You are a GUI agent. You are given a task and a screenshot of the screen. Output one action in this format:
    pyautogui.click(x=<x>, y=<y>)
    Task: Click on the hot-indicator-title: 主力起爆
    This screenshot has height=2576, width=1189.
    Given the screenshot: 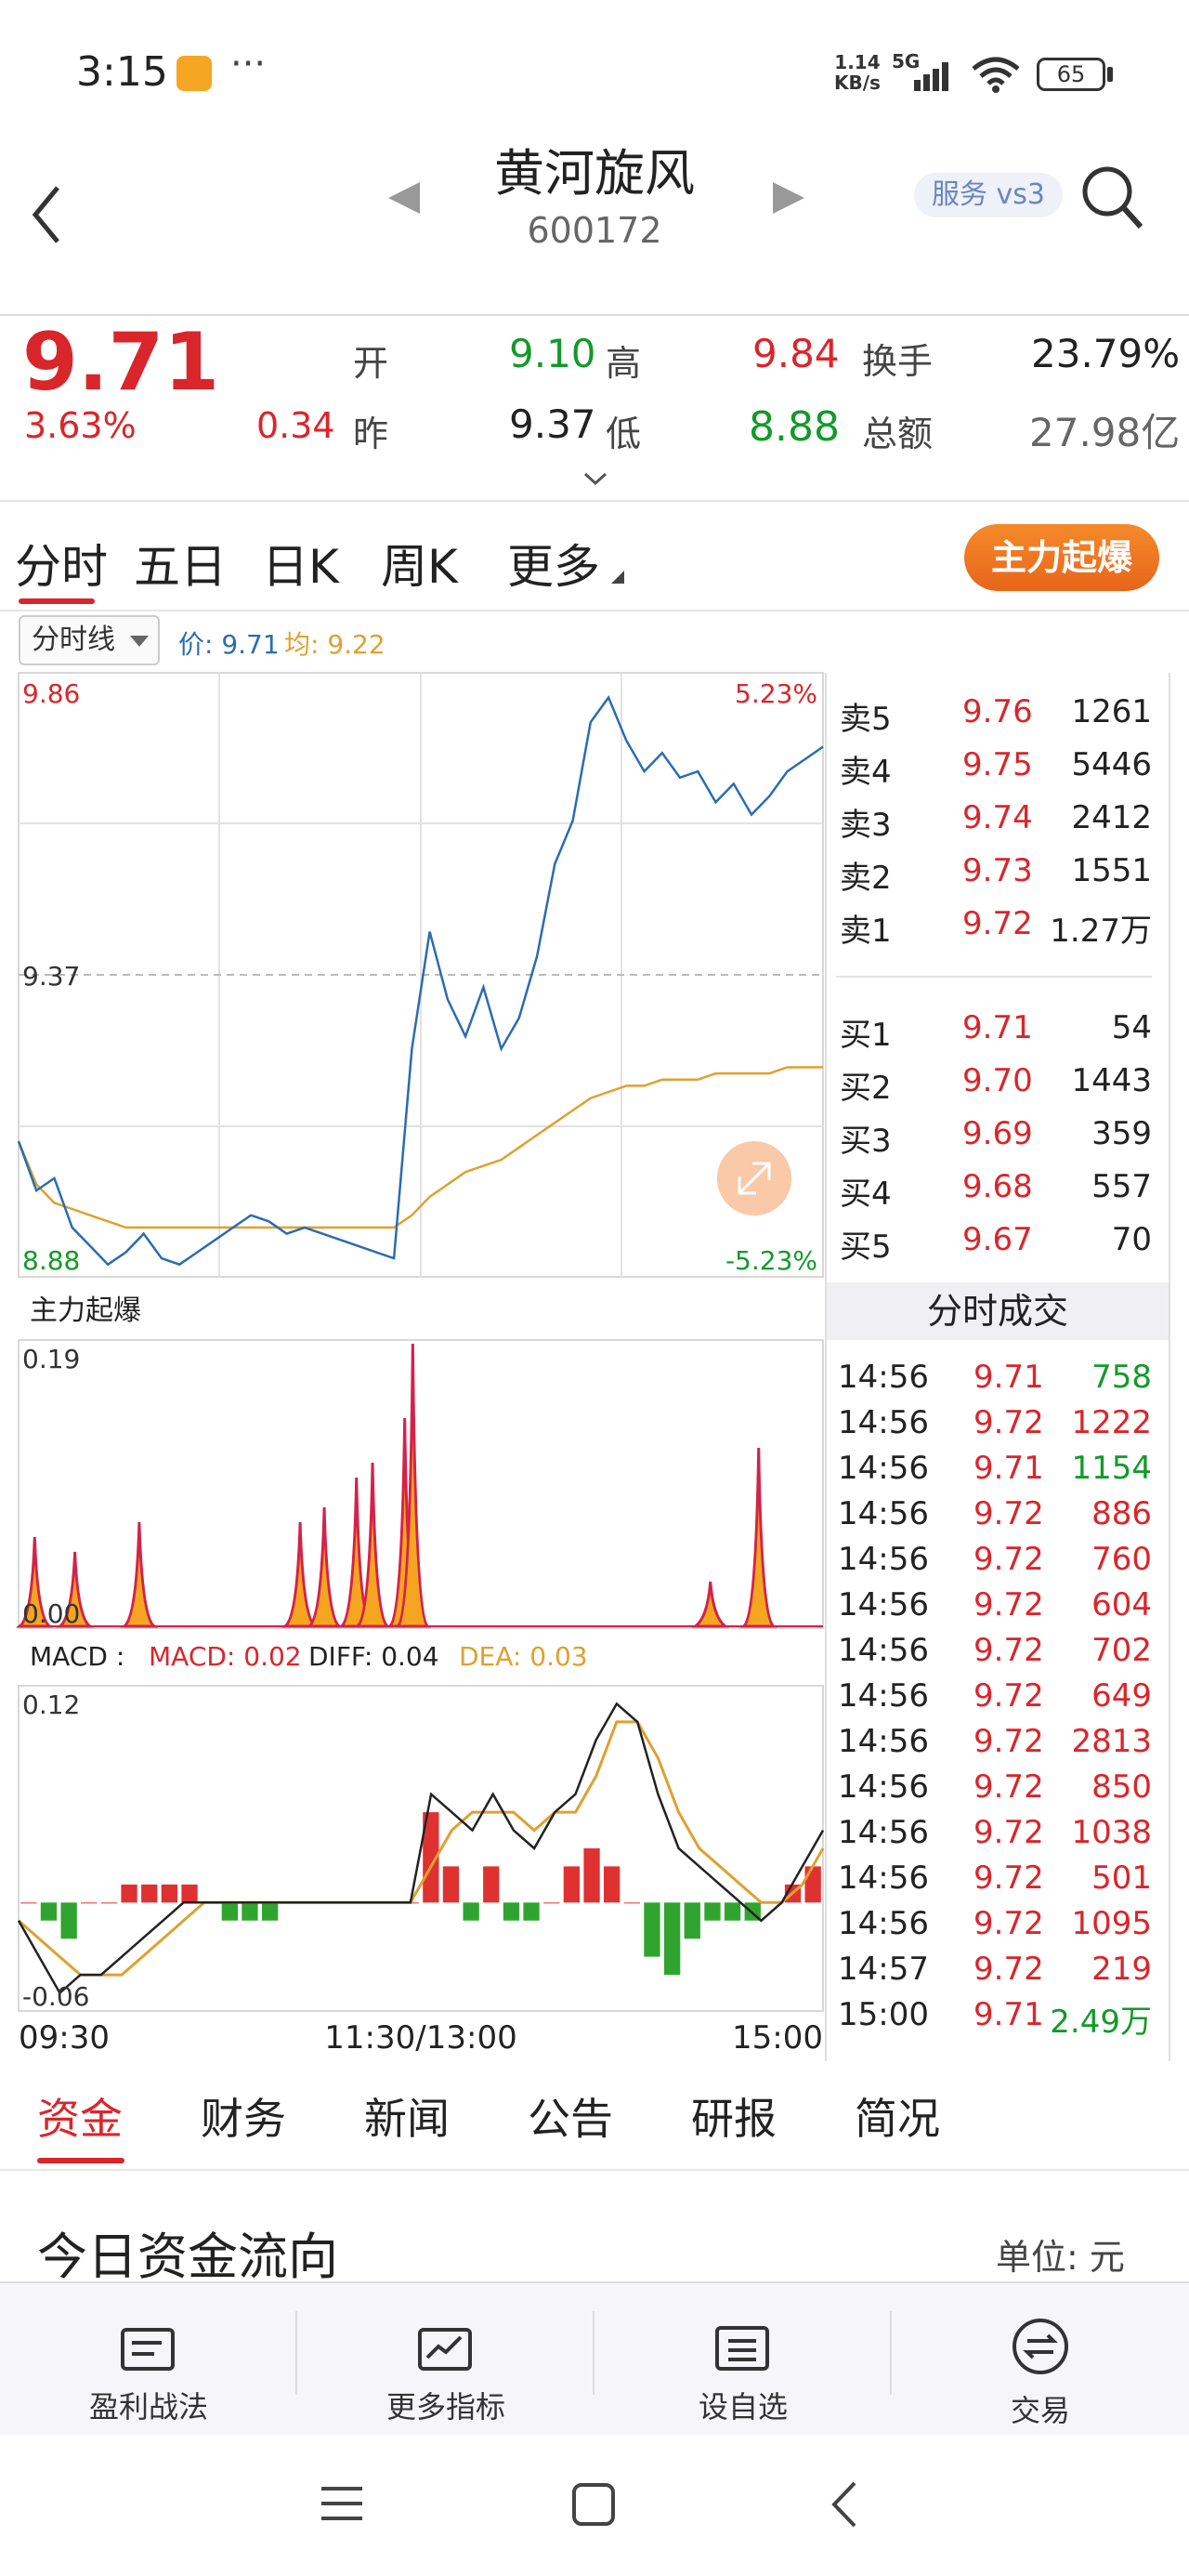 What is the action you would take?
    pyautogui.click(x=85, y=1311)
    